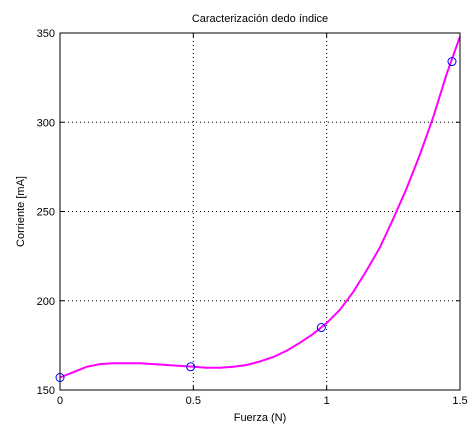 This screenshot has width=469, height=427. I want to click on x-tick-label: 1, so click(327, 401).